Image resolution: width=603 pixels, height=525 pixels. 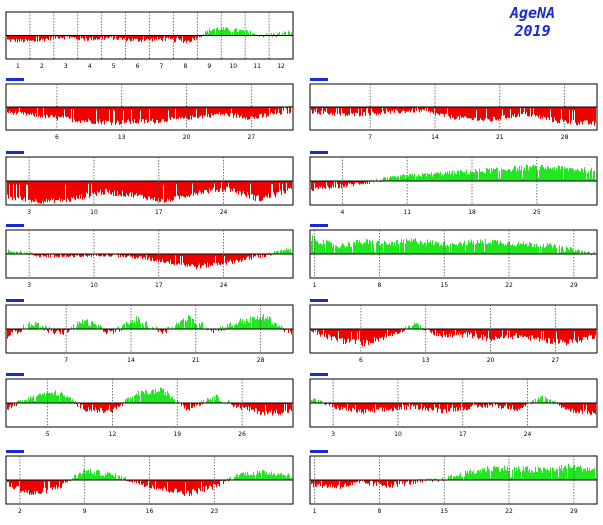 What do you see at coordinates (315, 511) in the screenshot?
I see `tick-label: 1` at bounding box center [315, 511].